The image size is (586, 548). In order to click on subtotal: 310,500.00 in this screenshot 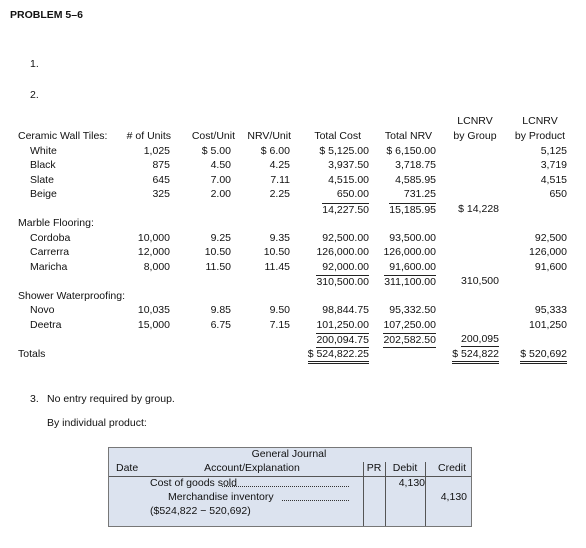, I will do `click(342, 281)`.